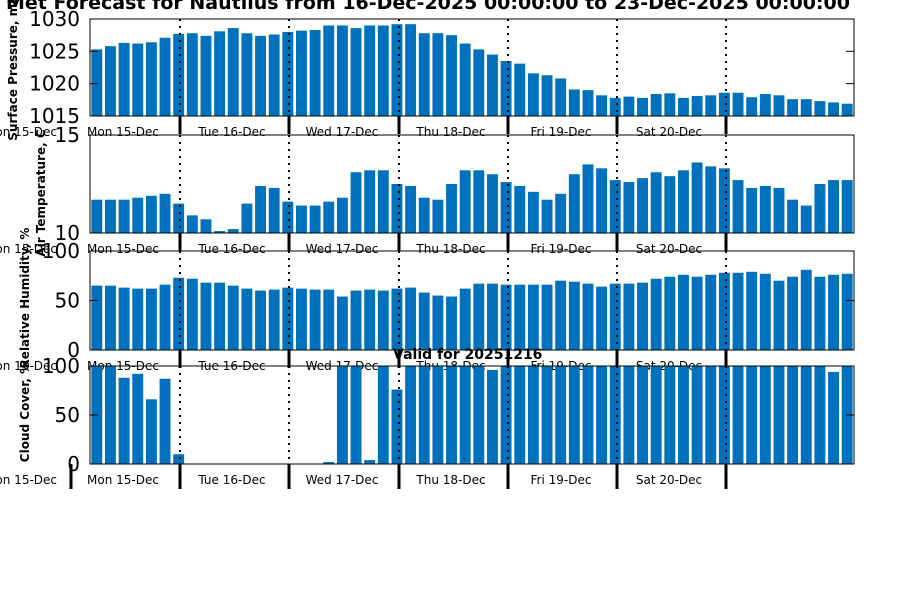 The width and height of the screenshot is (900, 600). Describe the element at coordinates (25, 298) in the screenshot. I see `y-axis-label: Relative Humidity, %` at that location.